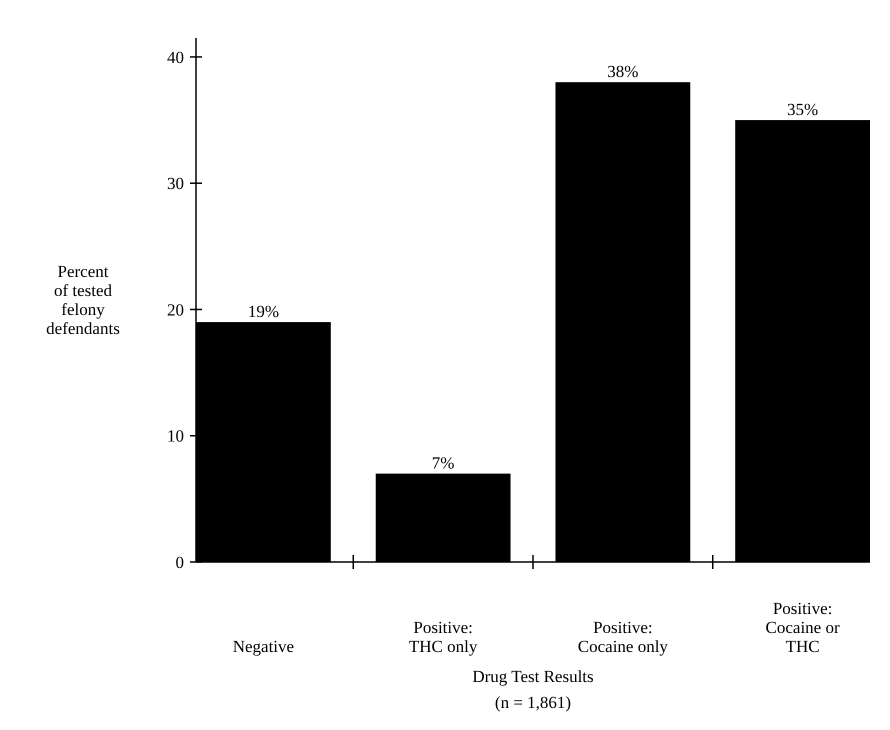  I want to click on x-tick-label: Negative, so click(263, 646).